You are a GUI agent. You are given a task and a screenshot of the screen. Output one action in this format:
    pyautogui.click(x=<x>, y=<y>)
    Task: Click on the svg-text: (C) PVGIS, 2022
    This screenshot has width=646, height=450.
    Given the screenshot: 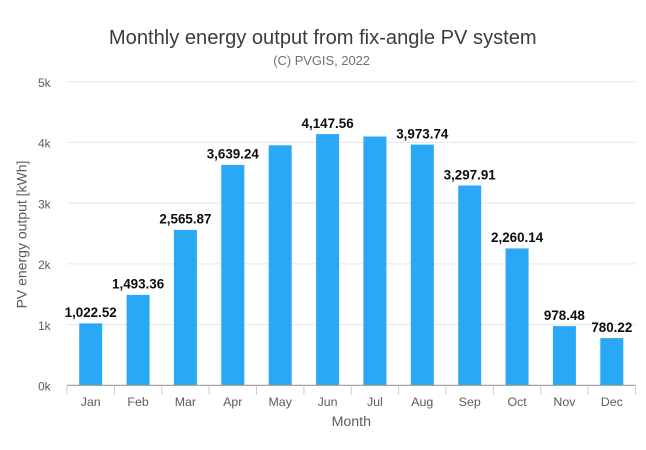 What is the action you would take?
    pyautogui.click(x=321, y=60)
    